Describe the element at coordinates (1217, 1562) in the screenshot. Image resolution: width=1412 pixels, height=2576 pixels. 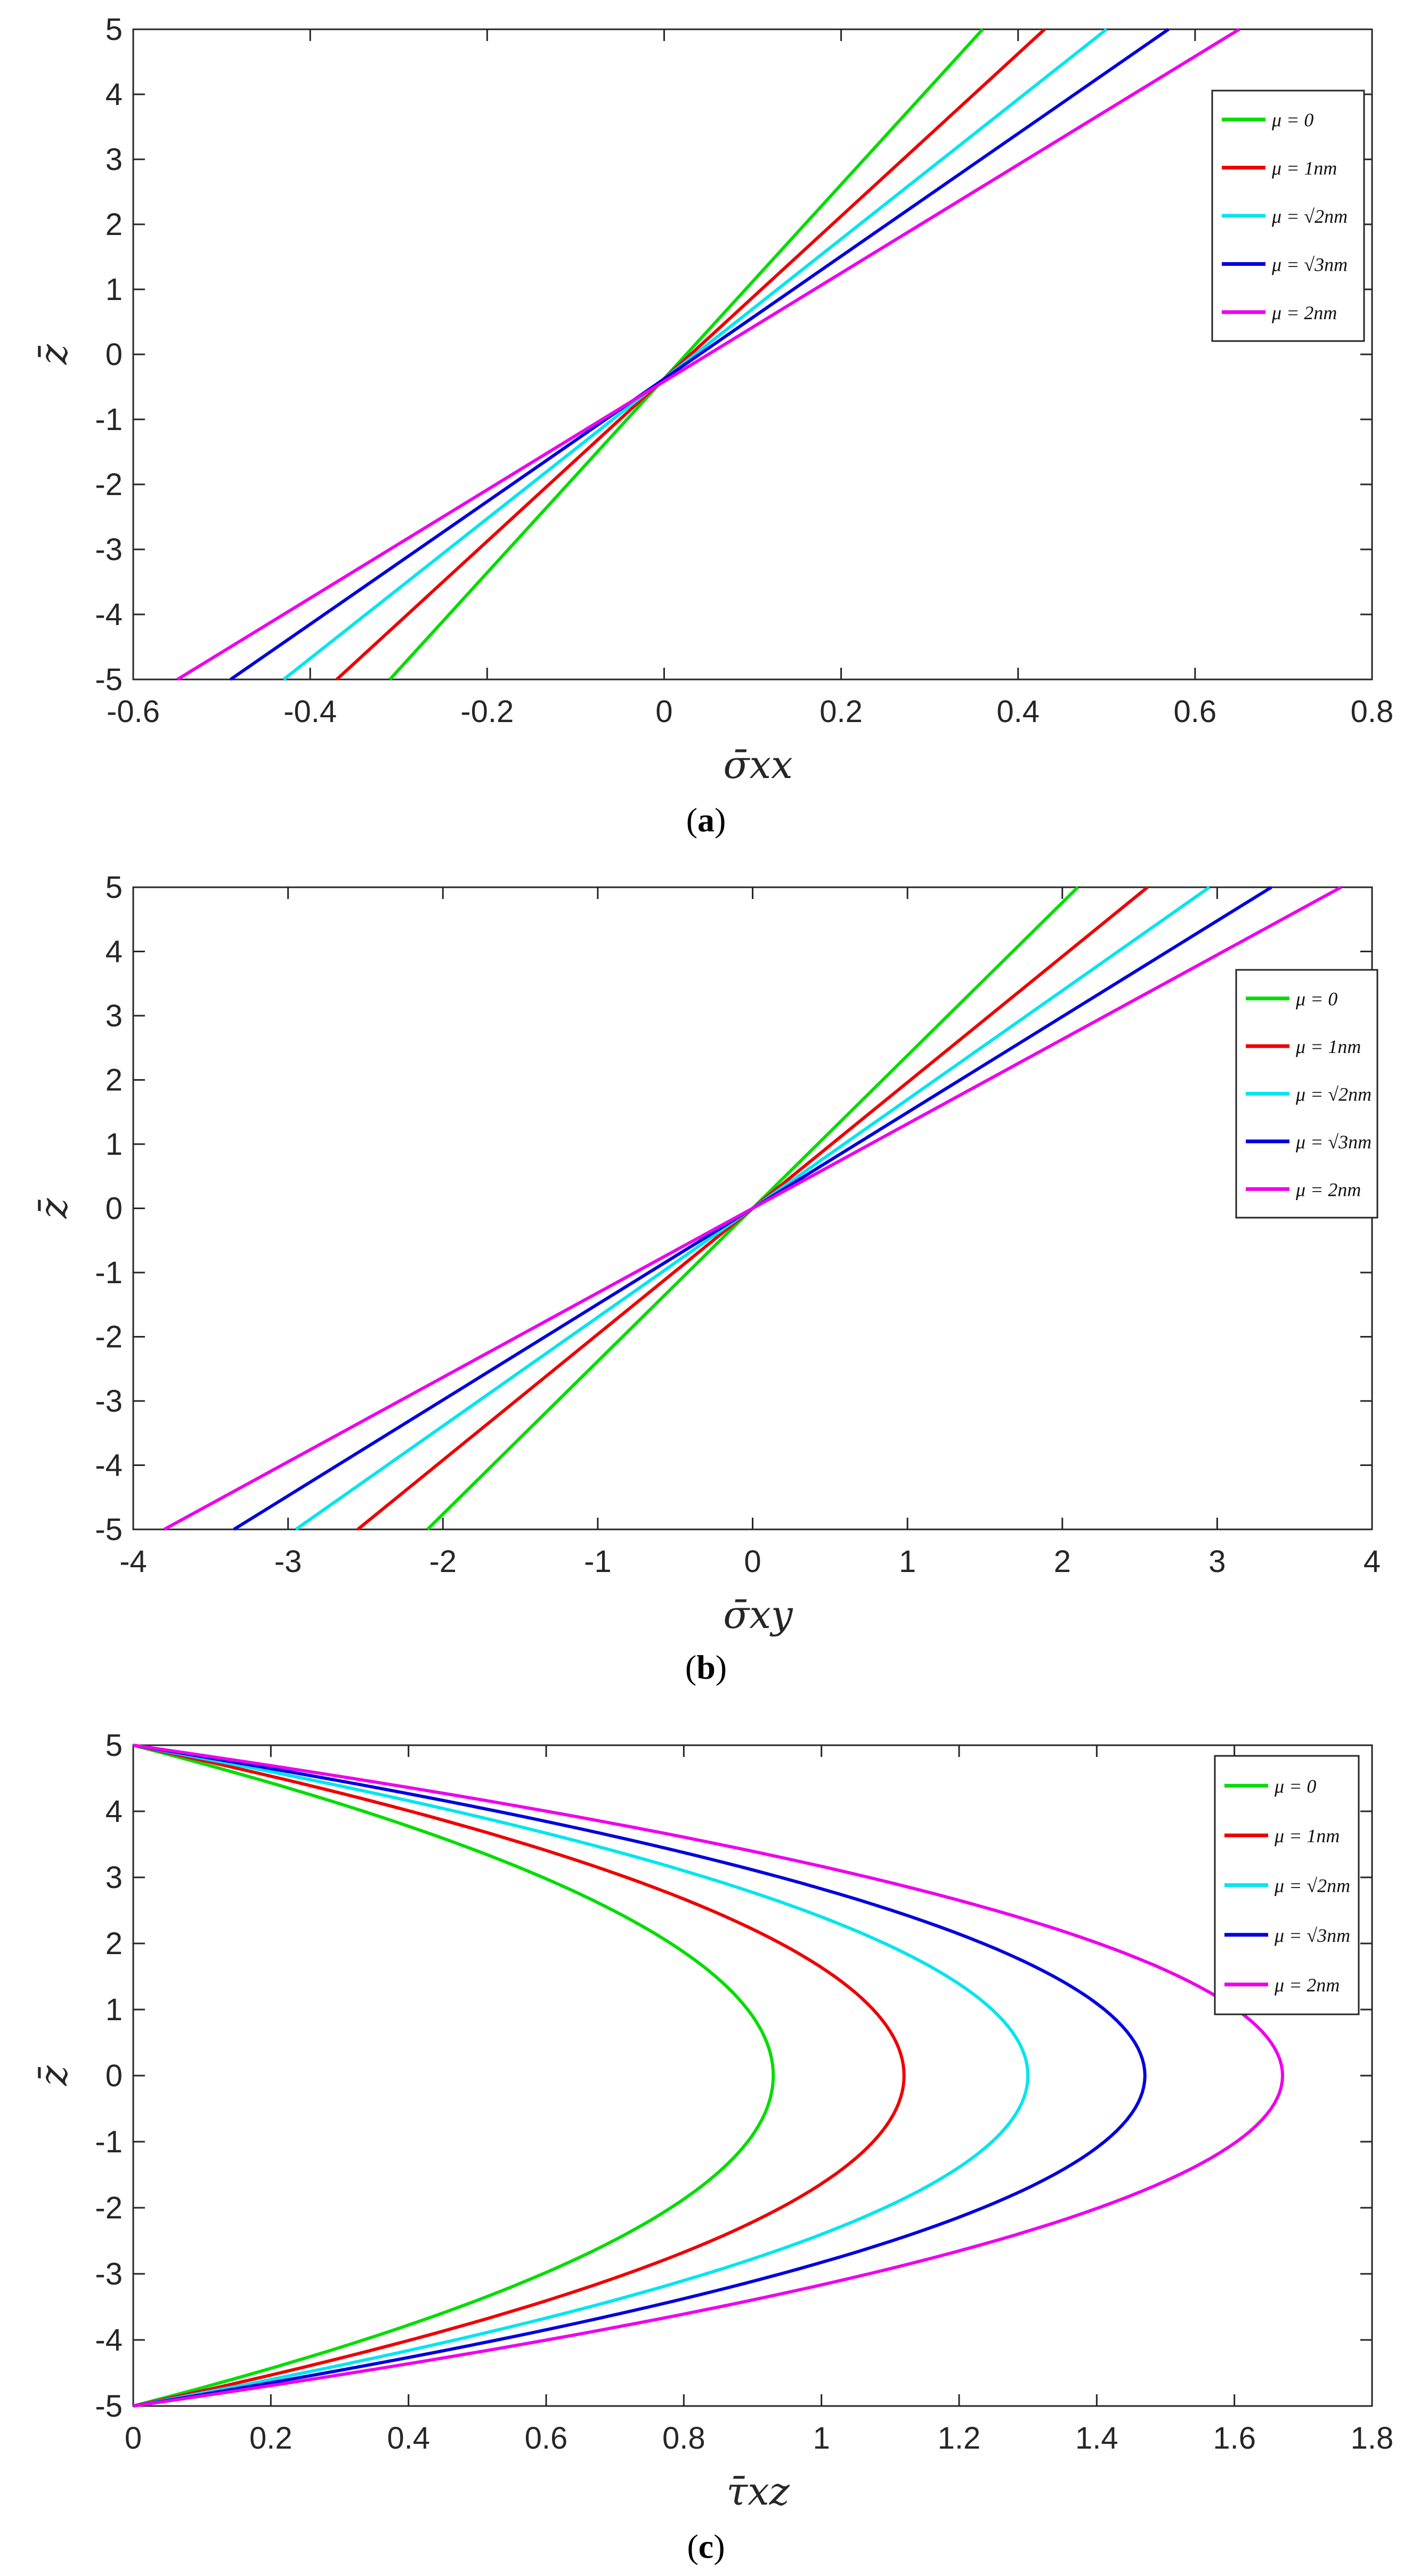
I see `x-tick-label: 3` at that location.